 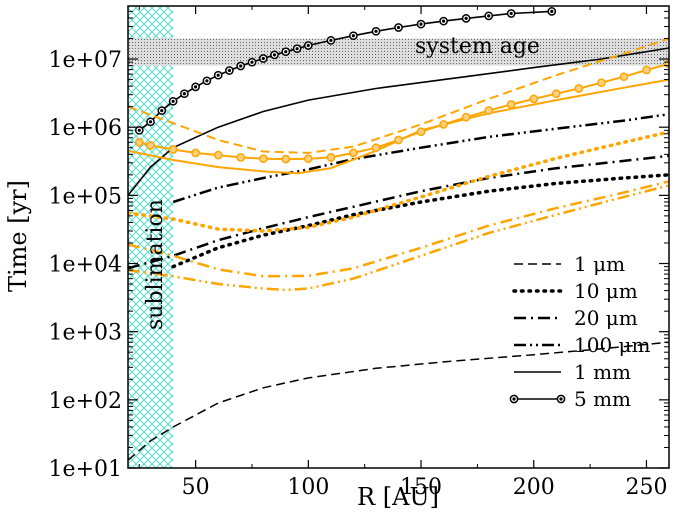 I want to click on y-tick-label: 1e+02, so click(x=85, y=401).